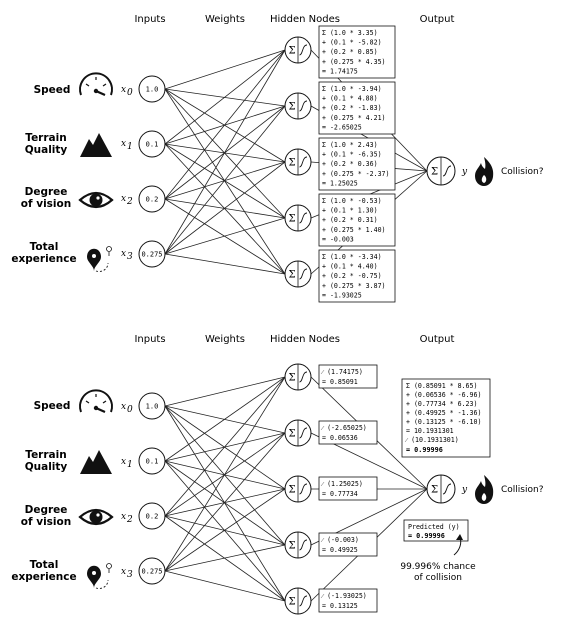 Image resolution: width=566 pixels, height=623 pixels. Describe the element at coordinates (352, 43) in the screenshot. I see `svg-text: + (0.1 * -5.82)` at that location.